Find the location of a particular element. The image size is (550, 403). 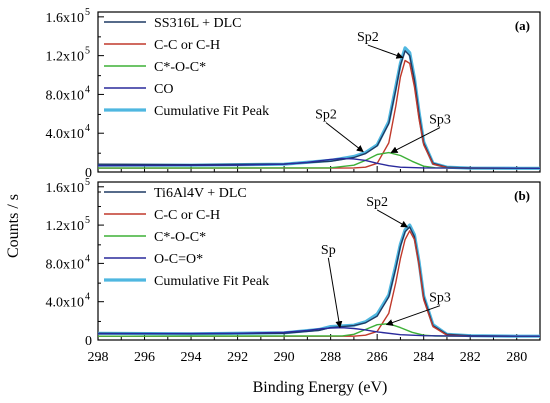

panel-a-annotation-sp3: Sp3 is located at coordinates (440, 120).